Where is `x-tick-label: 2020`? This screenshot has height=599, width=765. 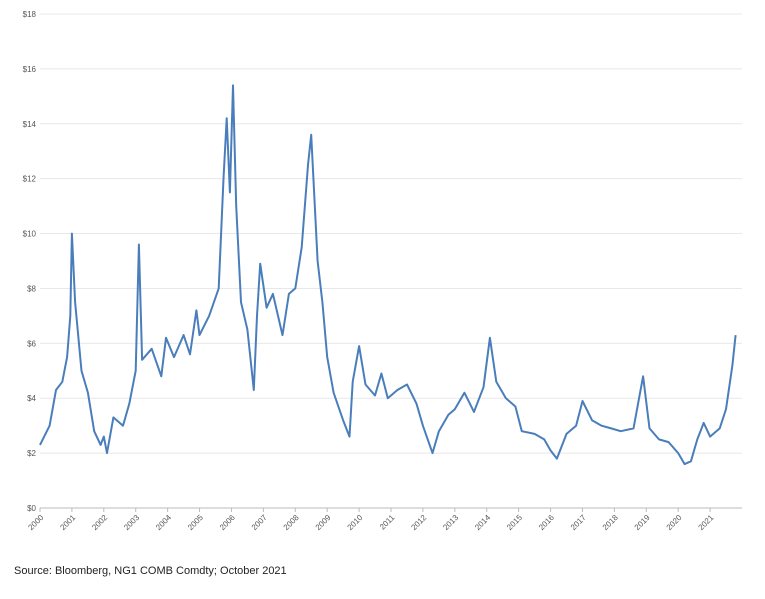
x-tick-label: 2020 is located at coordinates (674, 522).